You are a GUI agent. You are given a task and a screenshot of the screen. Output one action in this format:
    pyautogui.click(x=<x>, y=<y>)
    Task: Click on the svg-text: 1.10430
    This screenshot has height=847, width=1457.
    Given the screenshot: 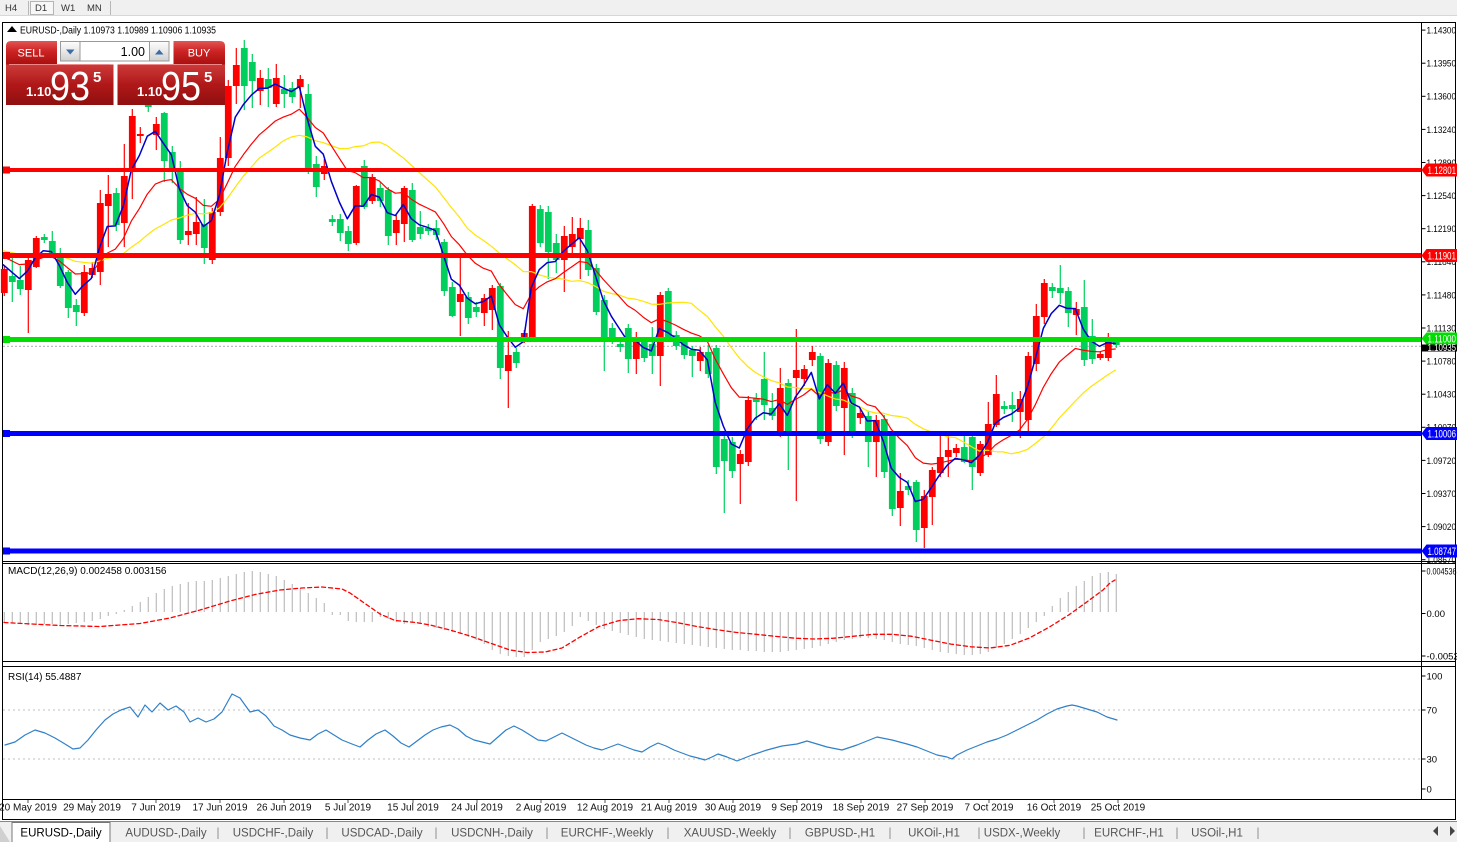 What is the action you would take?
    pyautogui.click(x=1442, y=395)
    